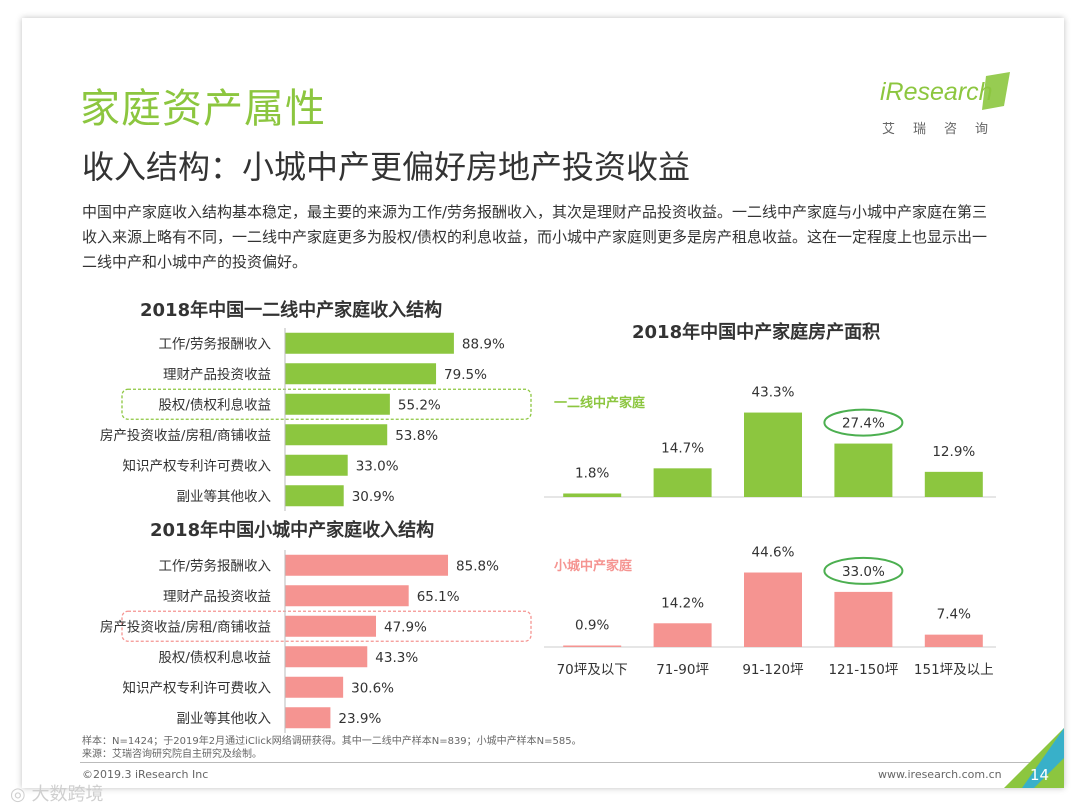  I want to click on footer-copyright: ©2019.3 iResearch Inc, so click(145, 774).